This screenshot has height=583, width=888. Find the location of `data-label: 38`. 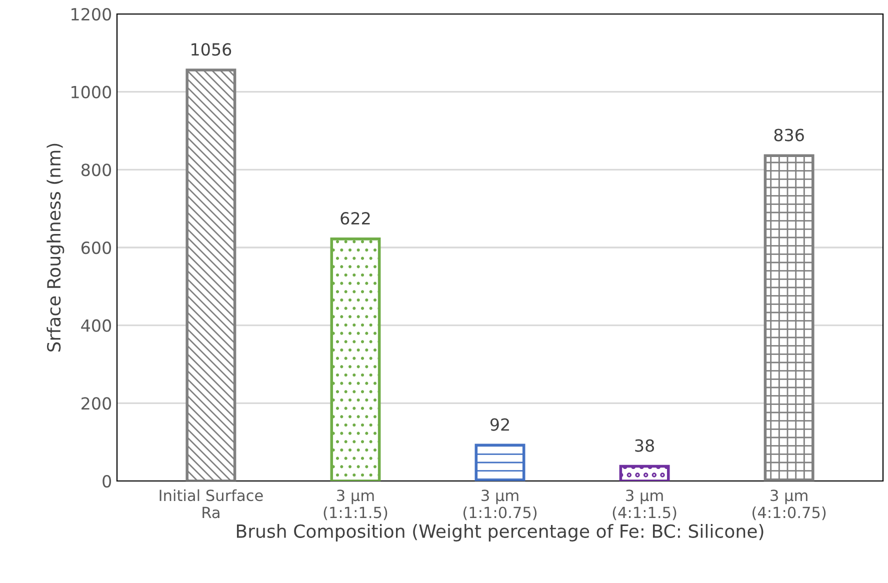

data-label: 38 is located at coordinates (644, 445).